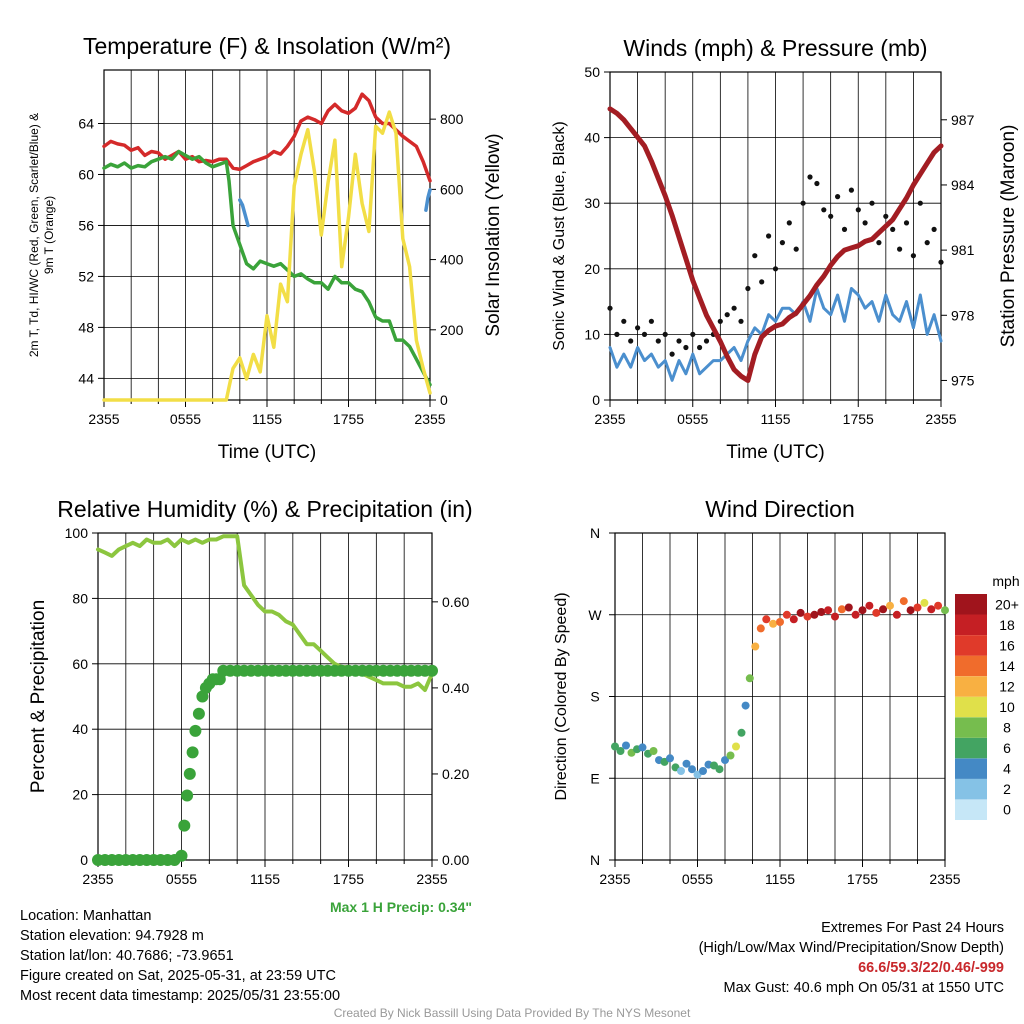 The width and height of the screenshot is (1024, 1024). I want to click on y-tick-label: 20, so click(592, 269).